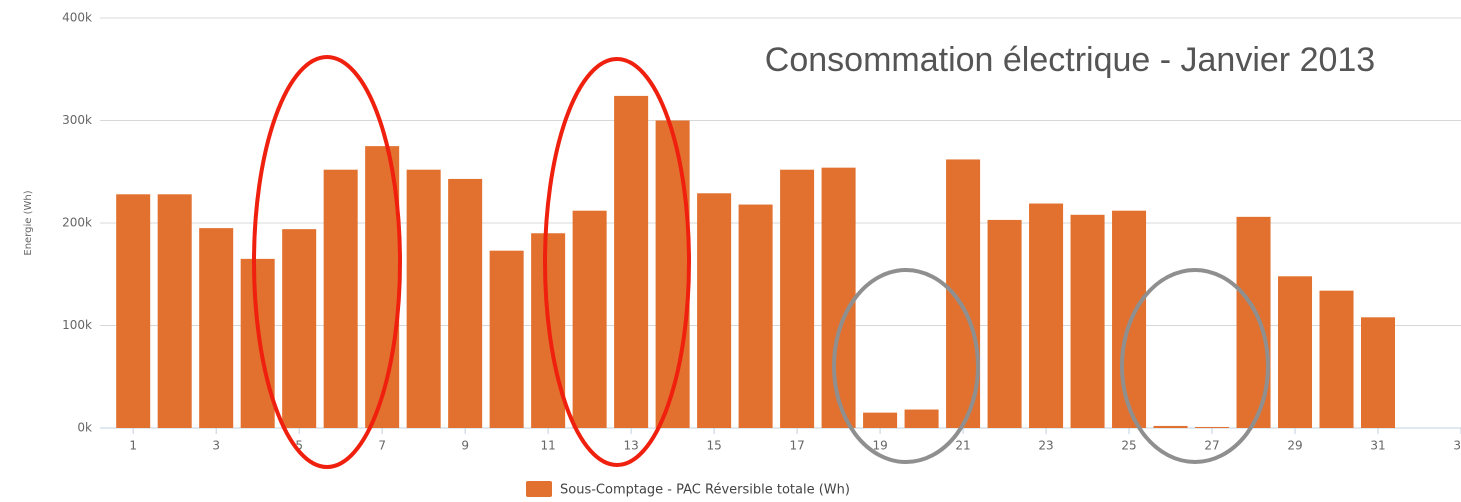 This screenshot has width=1461, height=502. What do you see at coordinates (1045, 446) in the screenshot?
I see `x-tick-label: 23` at bounding box center [1045, 446].